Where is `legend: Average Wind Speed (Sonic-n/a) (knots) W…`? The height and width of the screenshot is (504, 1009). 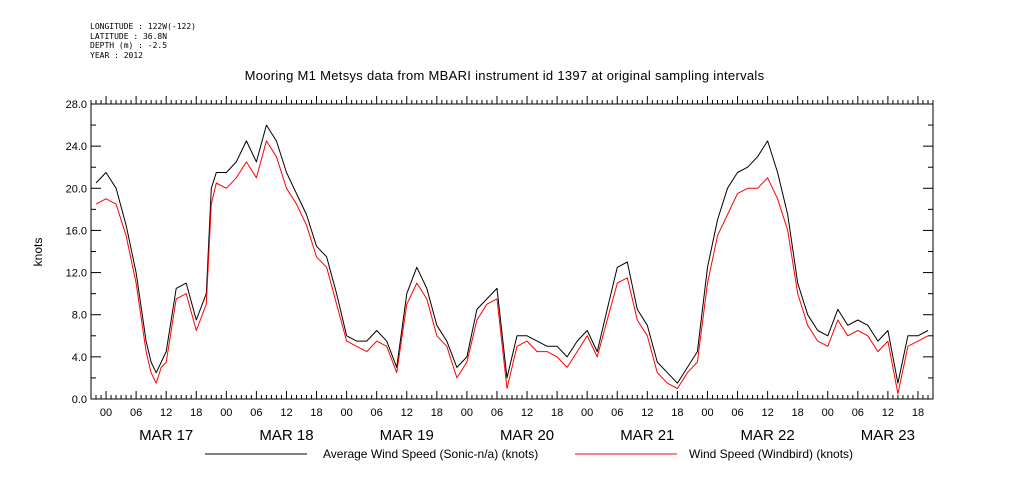 legend: Average Wind Speed (Sonic-n/a) (knots) W… is located at coordinates (529, 454).